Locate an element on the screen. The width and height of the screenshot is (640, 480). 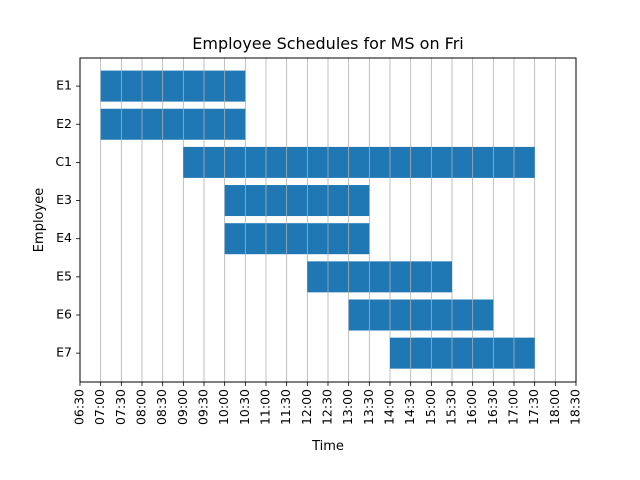
x-tick-label: 12:30 is located at coordinates (327, 407).